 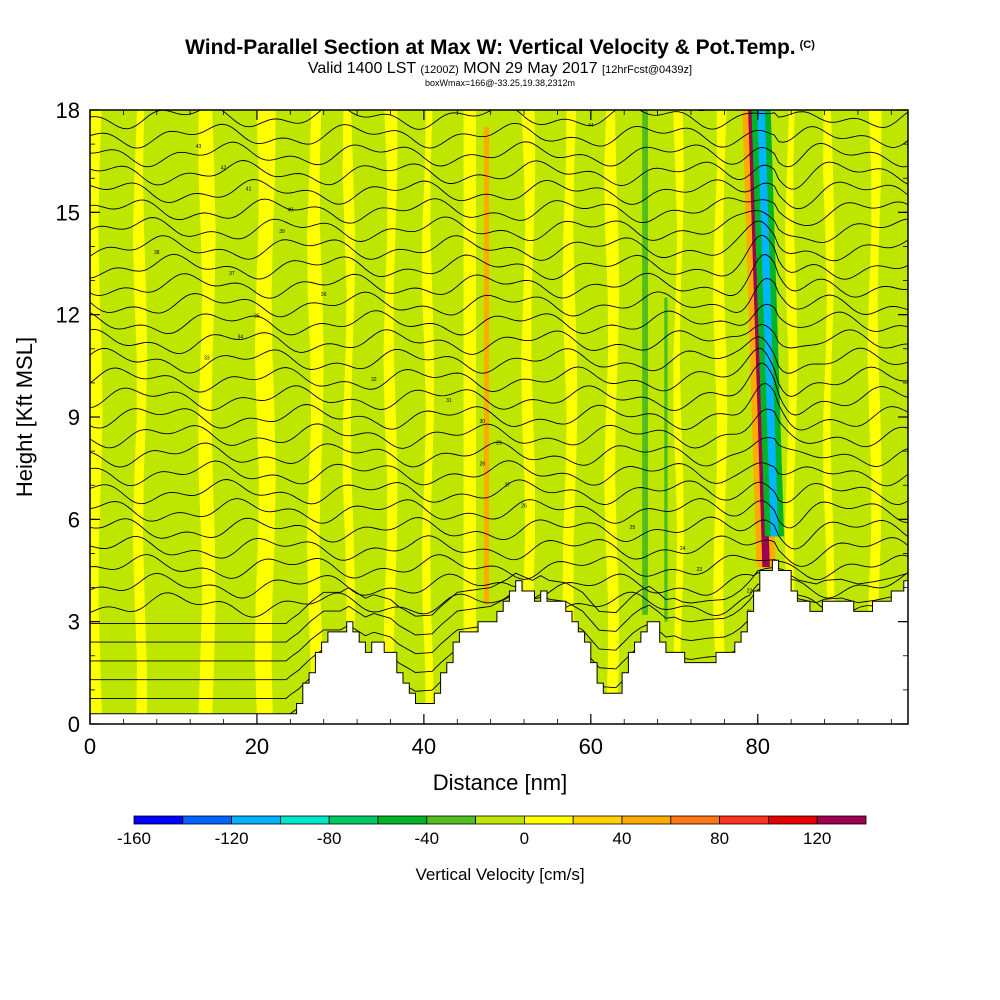 I want to click on isentrope-label: 34, so click(x=240, y=338).